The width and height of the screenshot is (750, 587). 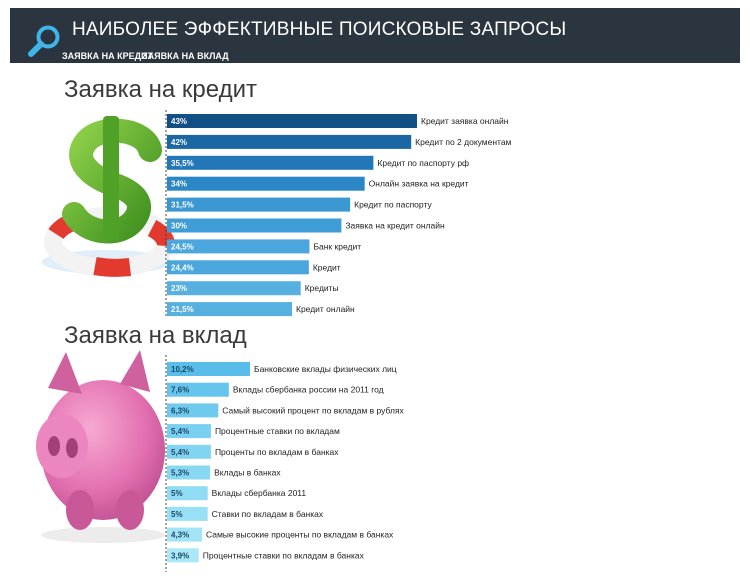 I want to click on dollar-lifebuoy-illustration, so click(x=109, y=196).